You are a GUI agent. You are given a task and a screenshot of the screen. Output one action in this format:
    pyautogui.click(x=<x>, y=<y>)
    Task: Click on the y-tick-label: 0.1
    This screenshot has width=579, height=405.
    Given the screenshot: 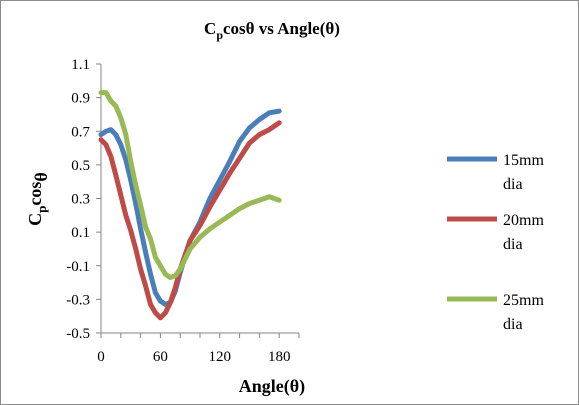 What is the action you would take?
    pyautogui.click(x=80, y=233)
    